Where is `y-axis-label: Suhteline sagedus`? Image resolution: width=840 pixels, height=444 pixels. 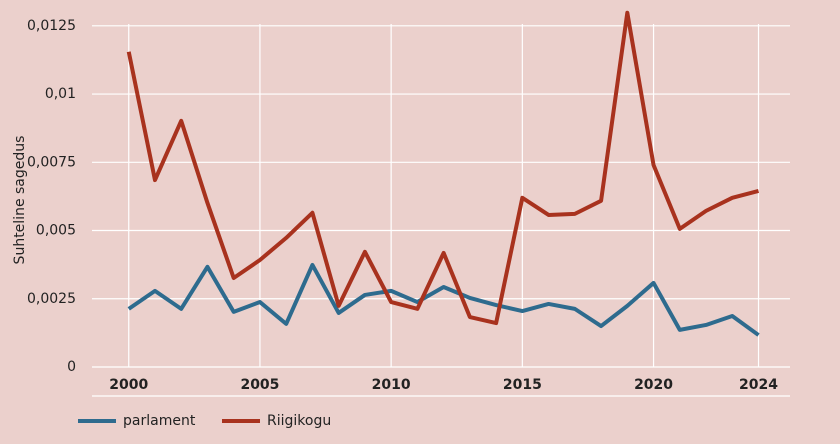
y-axis-label: Suhteline sagedus is located at coordinates (20, 200).